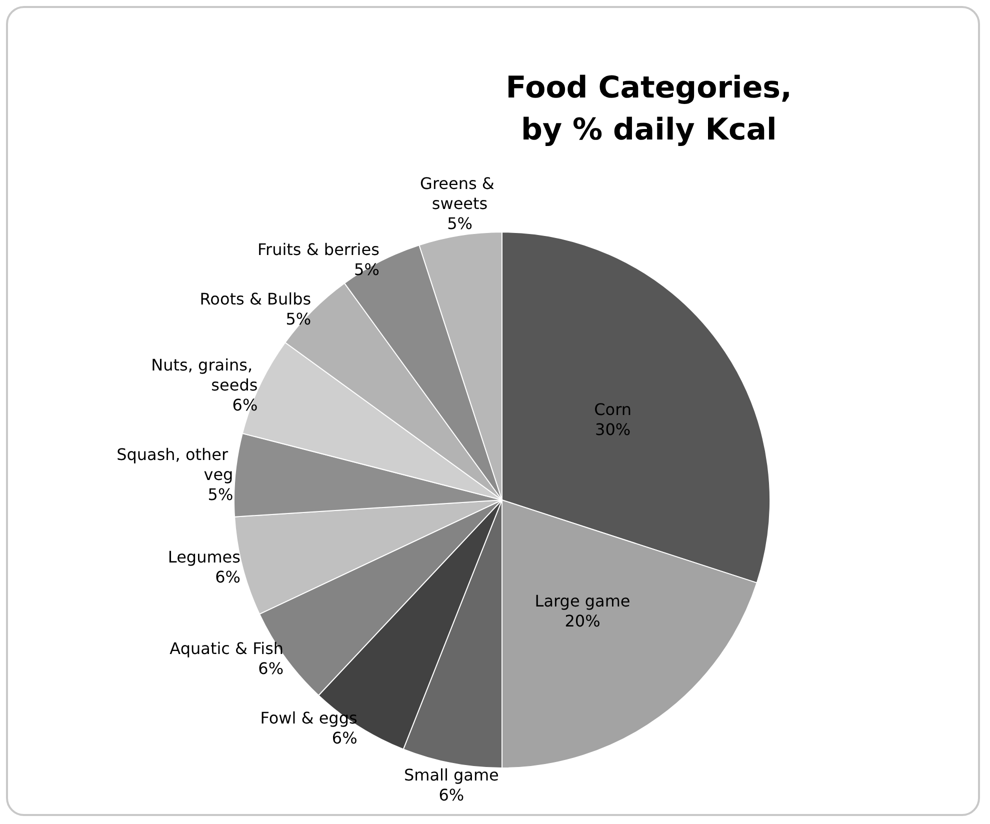 The height and width of the screenshot is (824, 990). I want to click on slice-label: Small game, so click(451, 775).